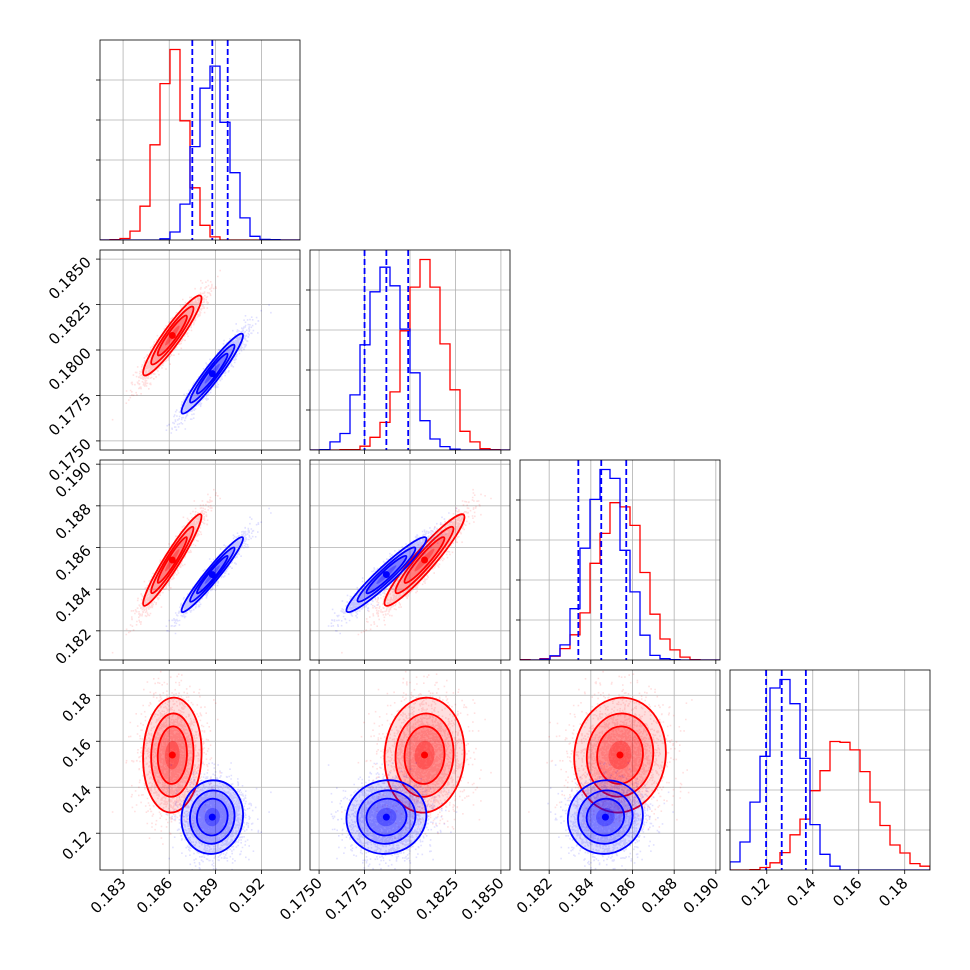  What do you see at coordinates (70, 369) in the screenshot?
I see `y-tick-label: 0.1800` at bounding box center [70, 369].